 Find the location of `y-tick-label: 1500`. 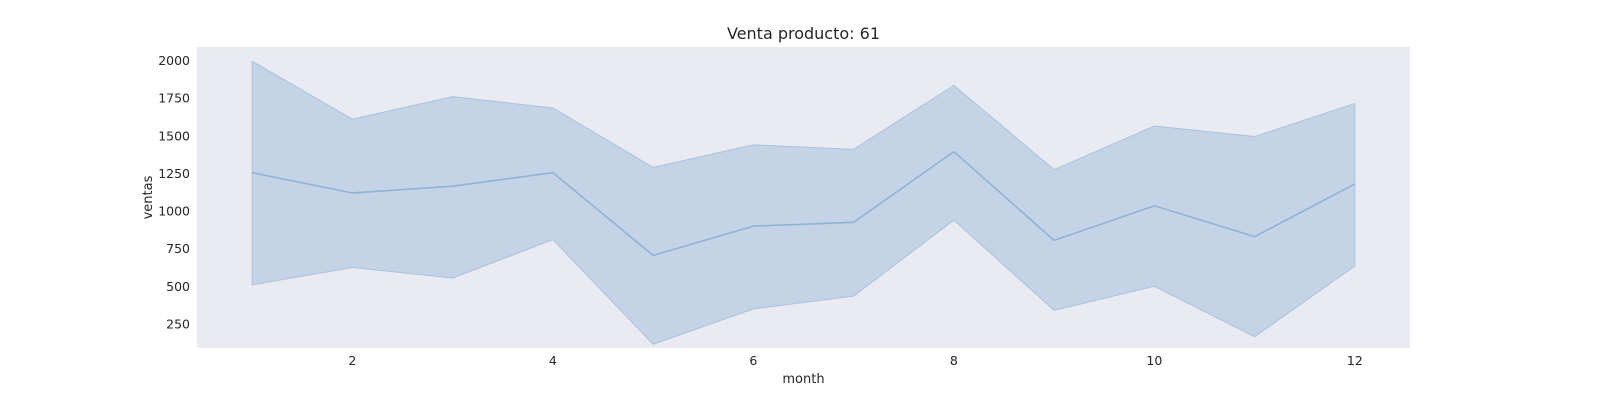

y-tick-label: 1500 is located at coordinates (174, 135).